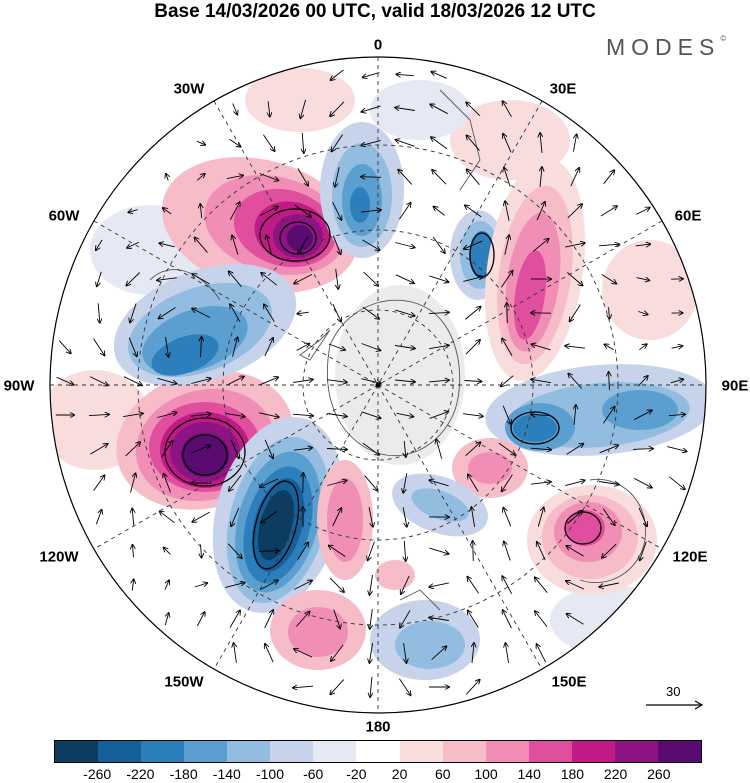 The width and height of the screenshot is (750, 783). What do you see at coordinates (395, 575) in the screenshot?
I see `positive-anomaly-165e` at bounding box center [395, 575].